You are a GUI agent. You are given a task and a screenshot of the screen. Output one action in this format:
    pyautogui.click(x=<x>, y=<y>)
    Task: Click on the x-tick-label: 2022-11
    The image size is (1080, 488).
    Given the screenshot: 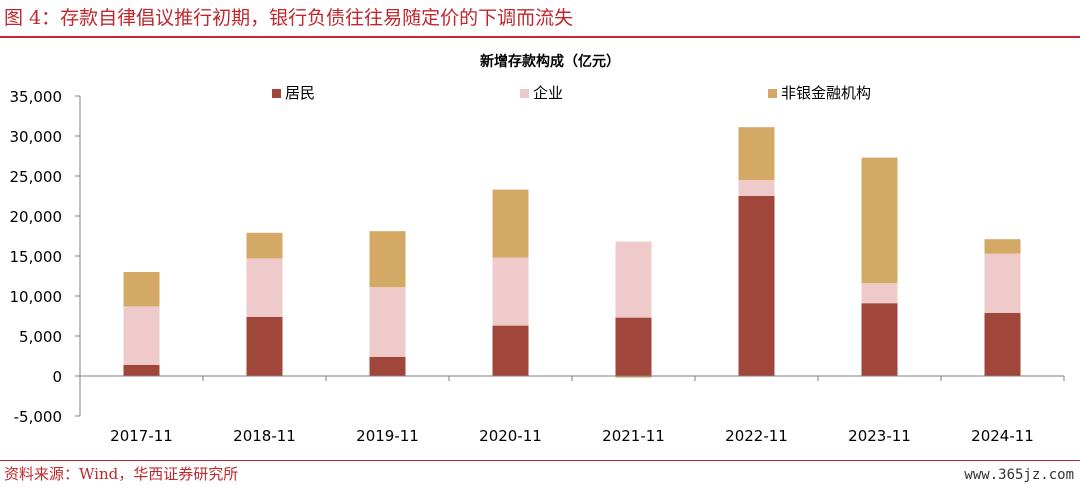 What is the action you would take?
    pyautogui.click(x=756, y=436)
    